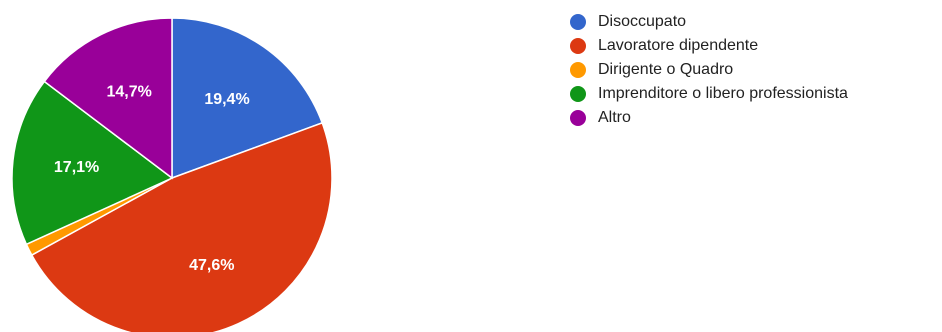 The width and height of the screenshot is (942, 332). Describe the element at coordinates (709, 22) in the screenshot. I see `legend-item-disoccupato: Disoccupato` at that location.